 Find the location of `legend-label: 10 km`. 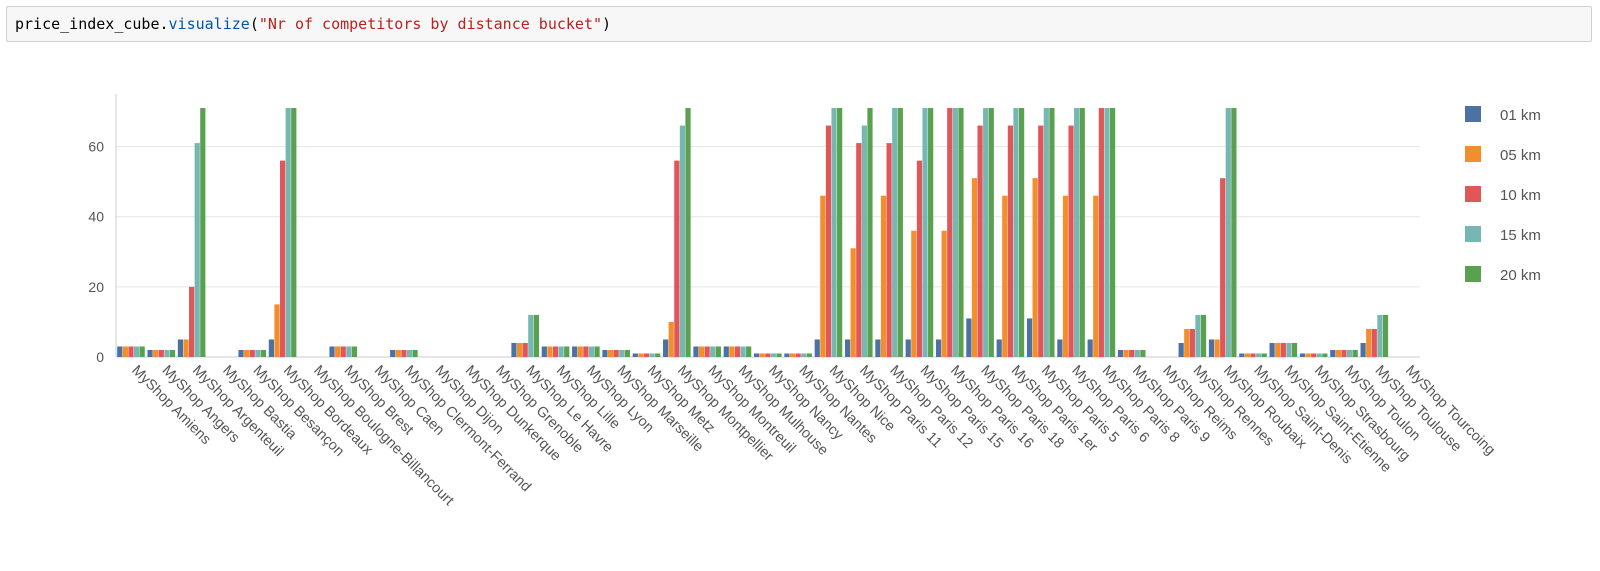

legend-label: 10 km is located at coordinates (1520, 195).